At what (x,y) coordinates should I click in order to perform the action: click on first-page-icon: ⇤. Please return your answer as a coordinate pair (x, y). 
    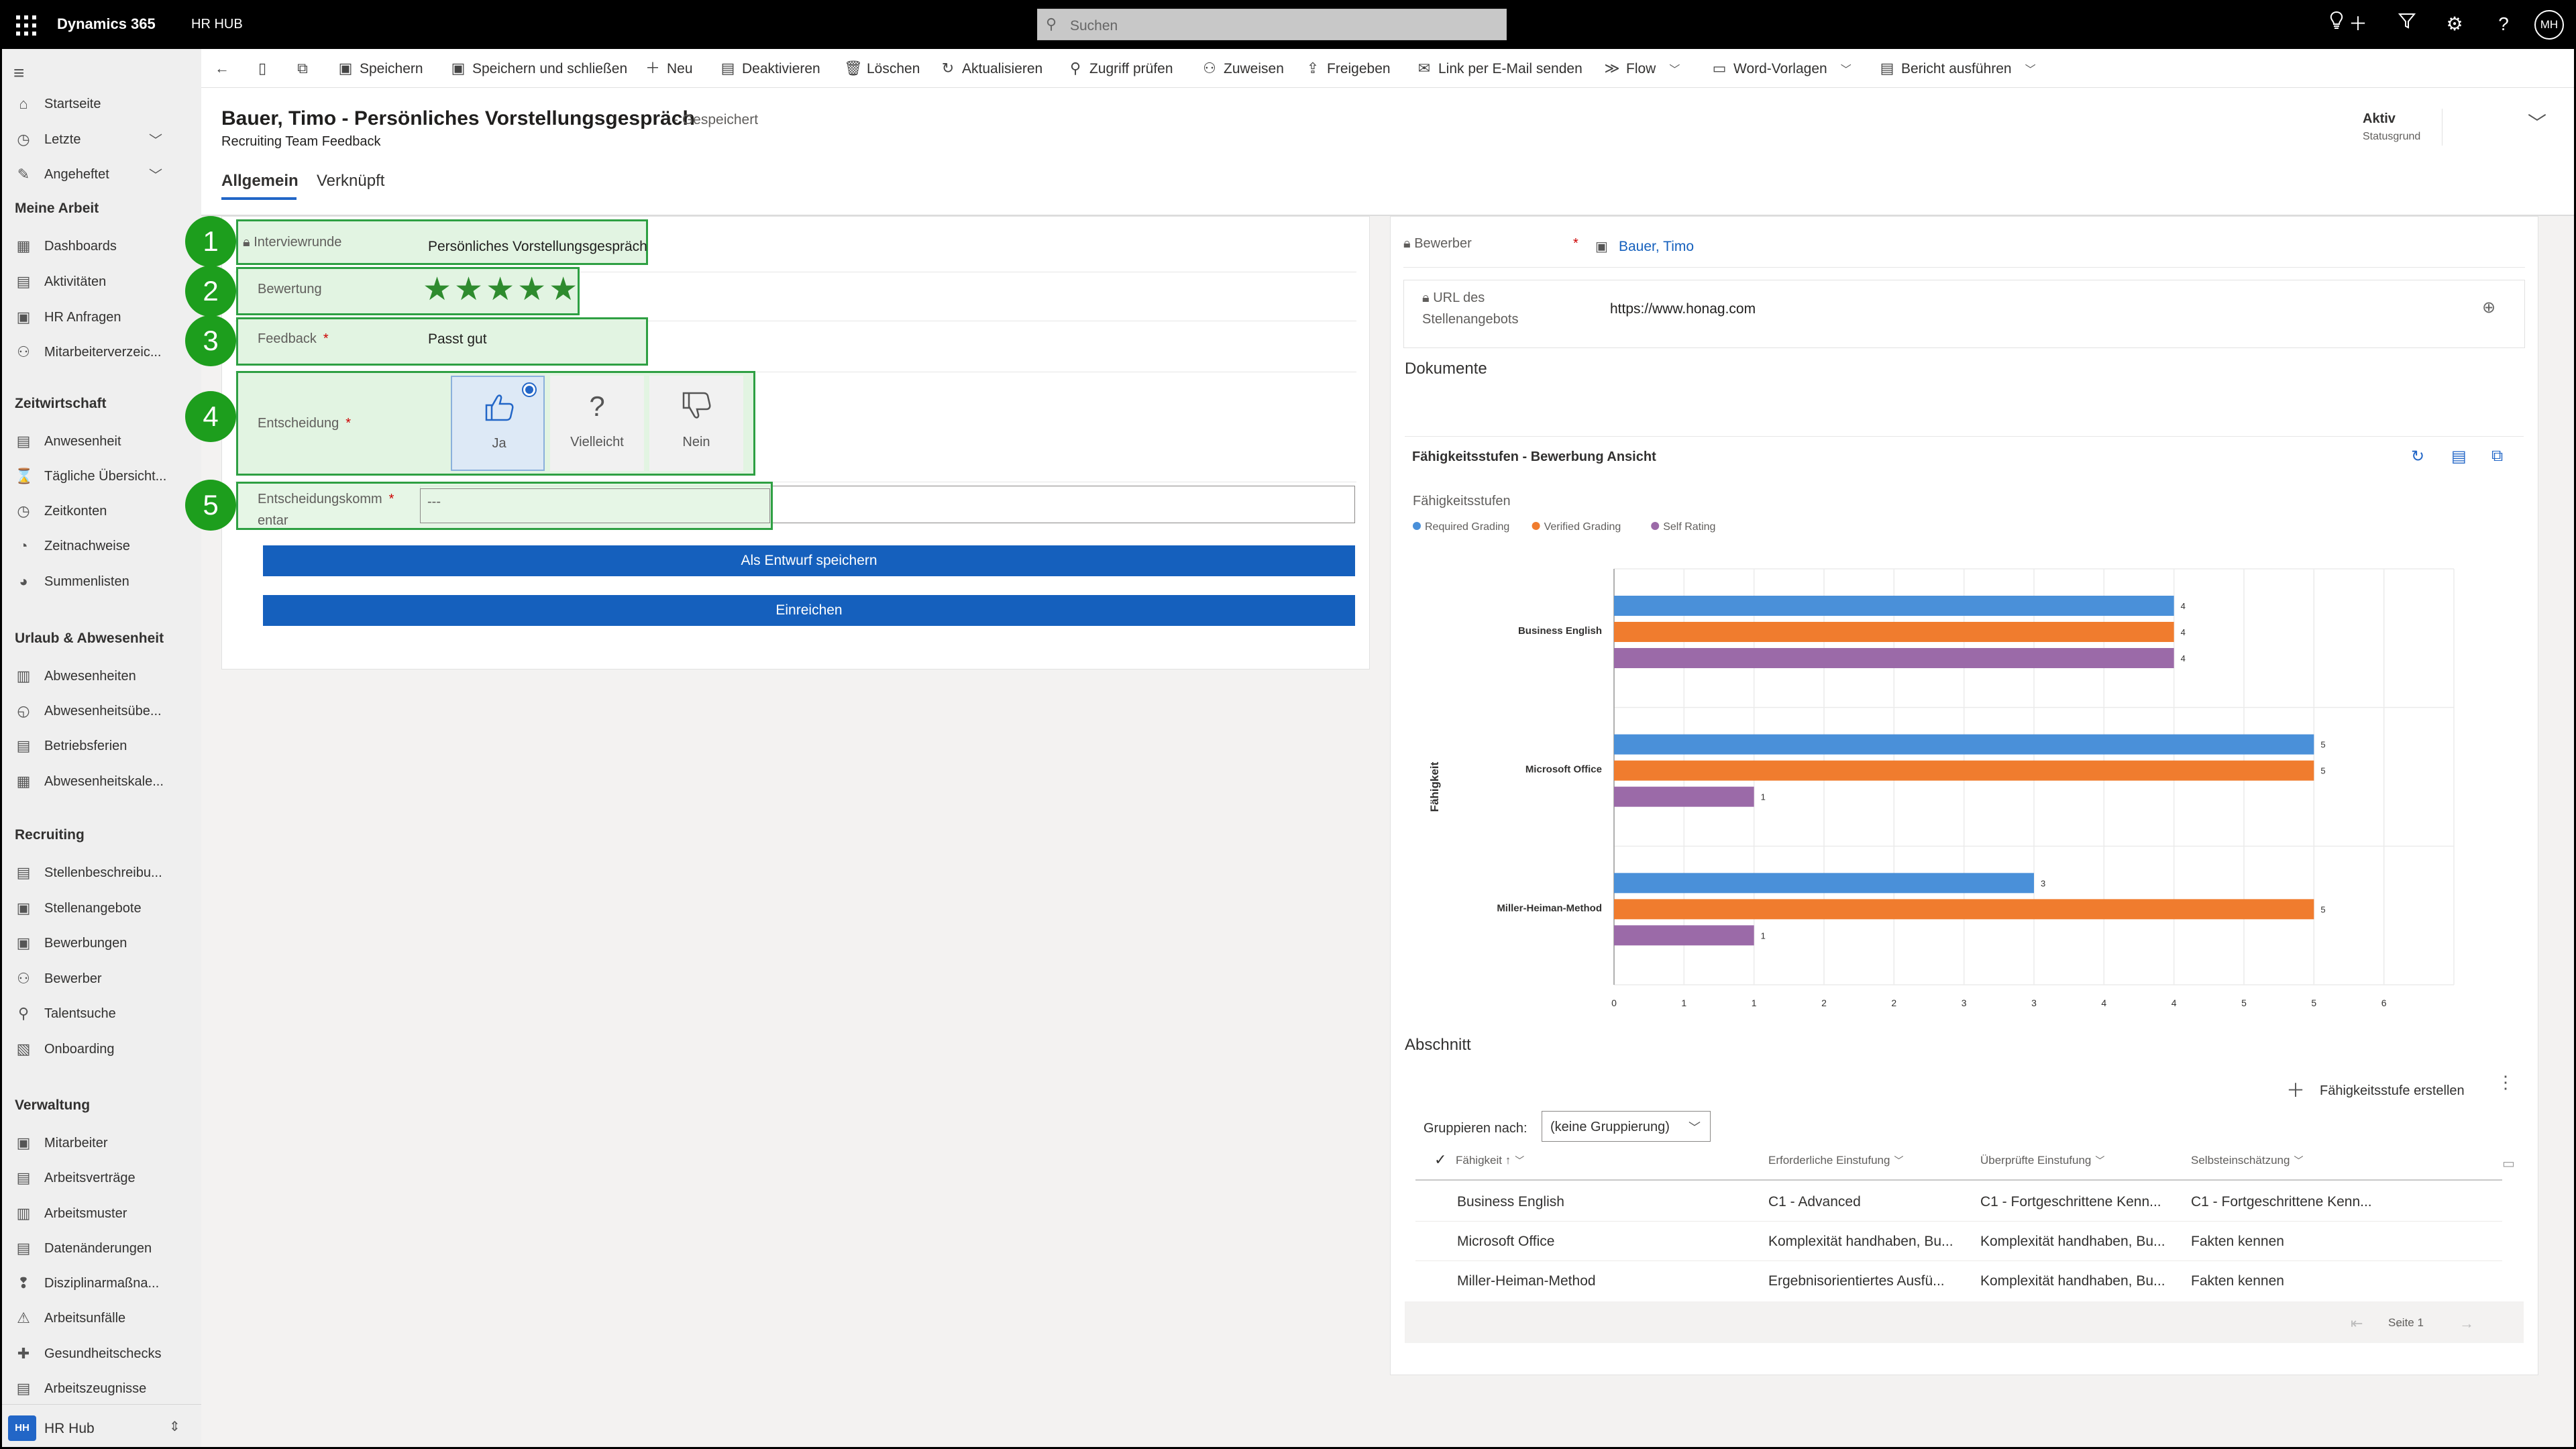
    Looking at the image, I should click on (2357, 1323).